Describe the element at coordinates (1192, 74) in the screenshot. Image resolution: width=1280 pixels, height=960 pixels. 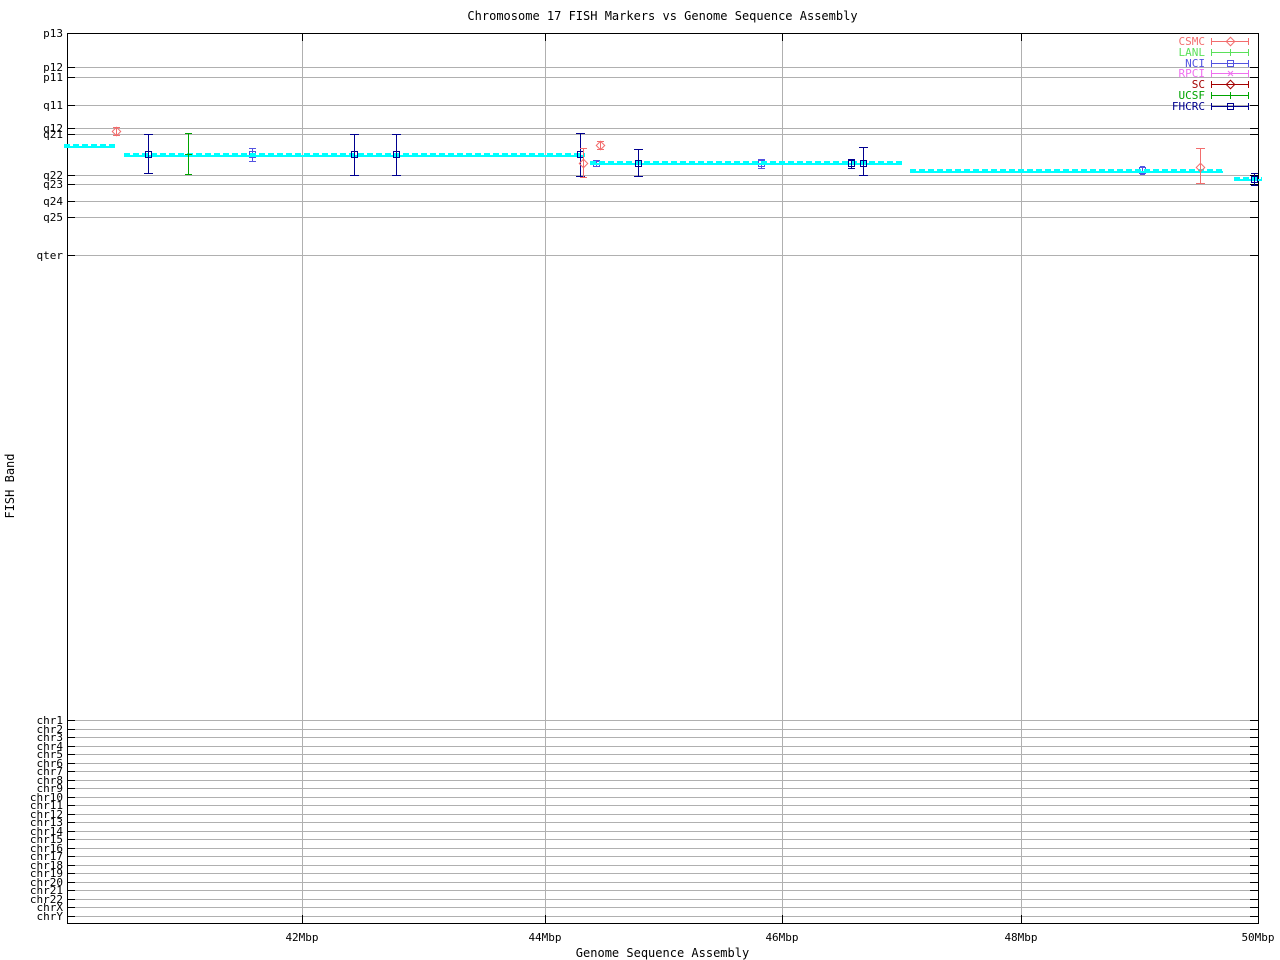
I see `legend-label: RPCI` at that location.